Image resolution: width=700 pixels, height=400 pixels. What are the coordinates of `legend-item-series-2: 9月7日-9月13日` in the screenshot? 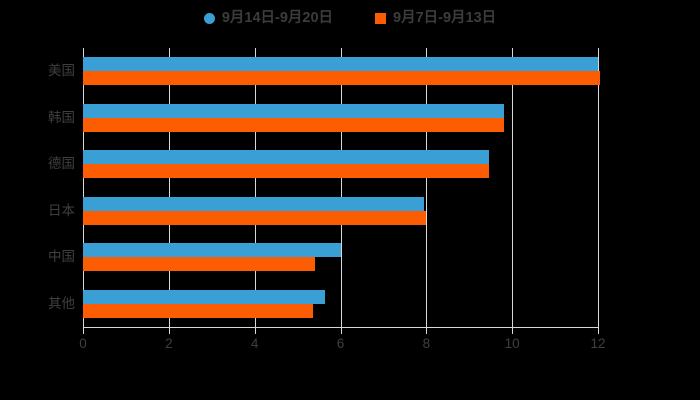 It's located at (435, 18).